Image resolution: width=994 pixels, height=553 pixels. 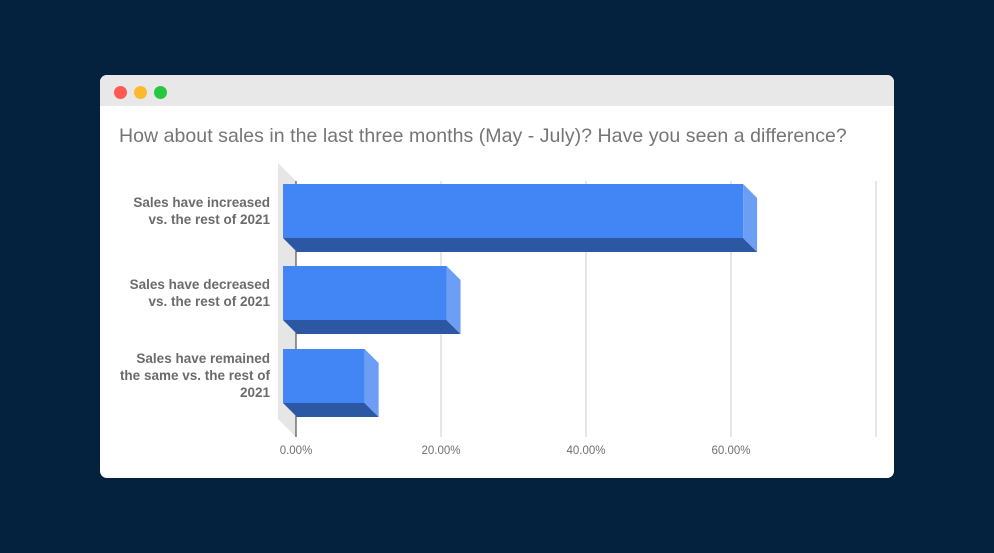 What do you see at coordinates (190, 211) in the screenshot?
I see `category-label: Sales have increased vs. the rest of 2021` at bounding box center [190, 211].